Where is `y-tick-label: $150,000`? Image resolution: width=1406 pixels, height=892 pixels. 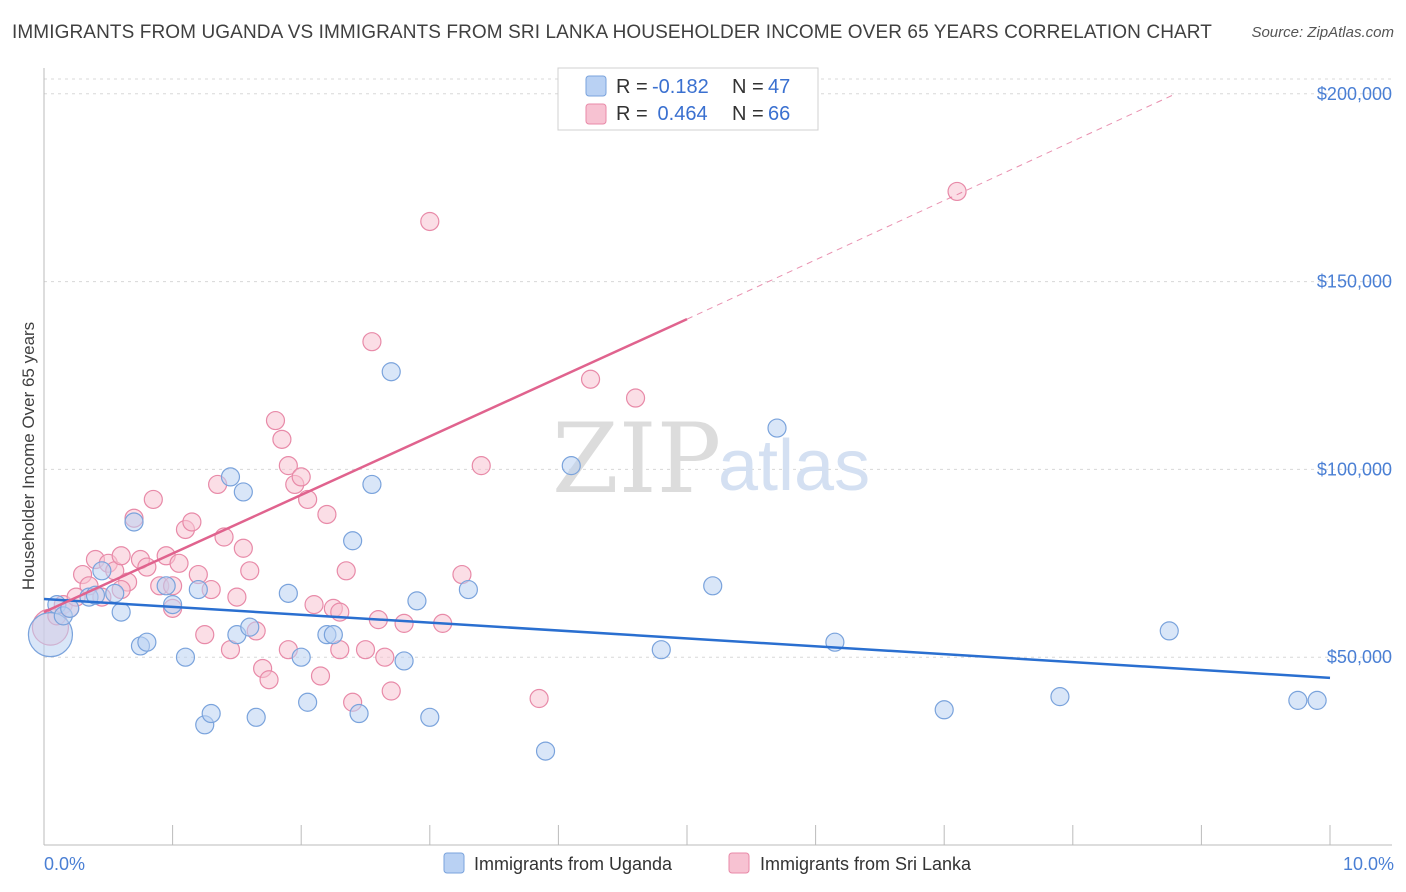
y-tick-label: $150,000 is located at coordinates (1354, 282).